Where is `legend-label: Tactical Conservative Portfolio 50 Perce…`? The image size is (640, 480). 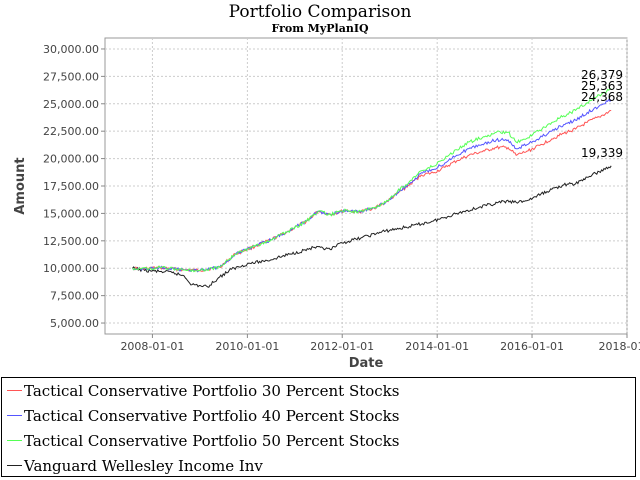 legend-label: Tactical Conservative Portfolio 50 Perce… is located at coordinates (212, 440).